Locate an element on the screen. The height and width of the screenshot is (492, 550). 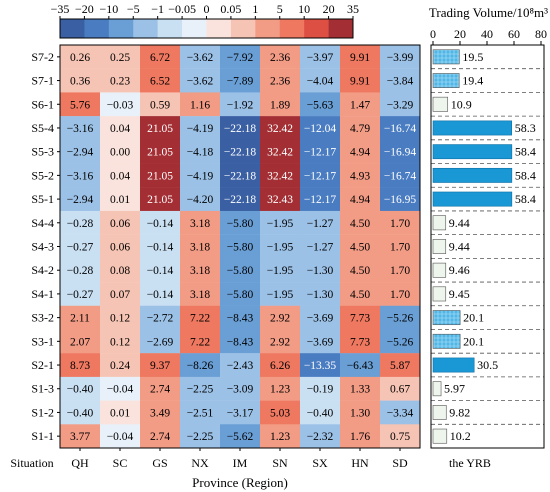
heatmap-cell-value: −3.69 is located at coordinates (320, 342).